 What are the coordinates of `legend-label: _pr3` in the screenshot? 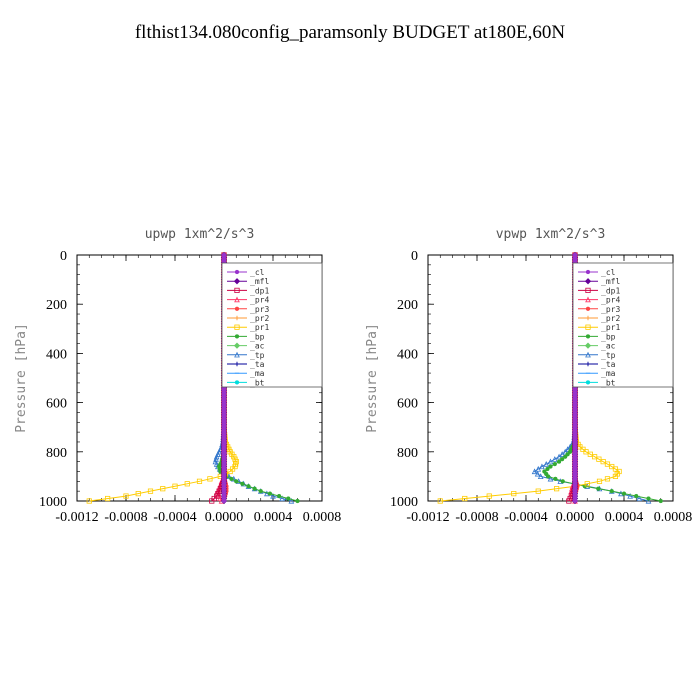 It's located at (610, 309).